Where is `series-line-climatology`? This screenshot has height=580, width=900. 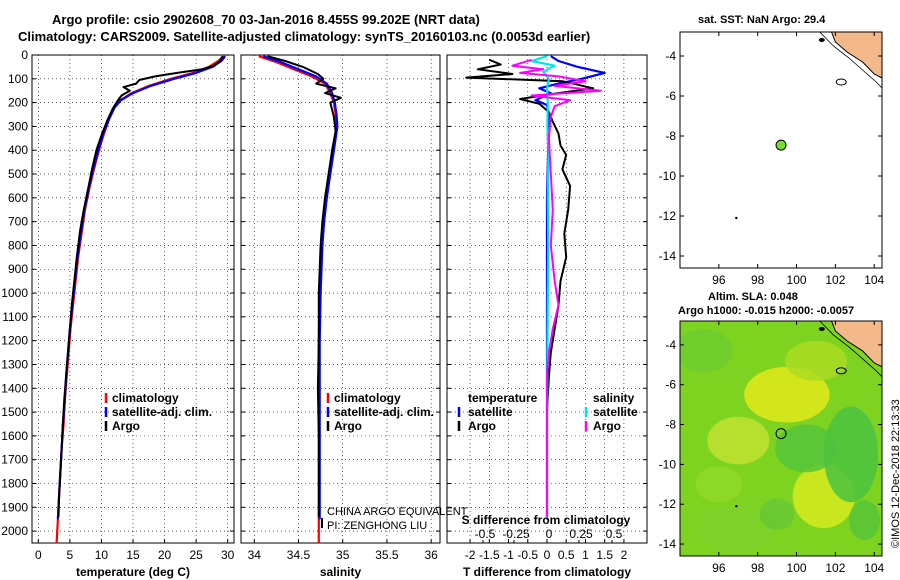
series-line-climatology is located at coordinates (298, 299).